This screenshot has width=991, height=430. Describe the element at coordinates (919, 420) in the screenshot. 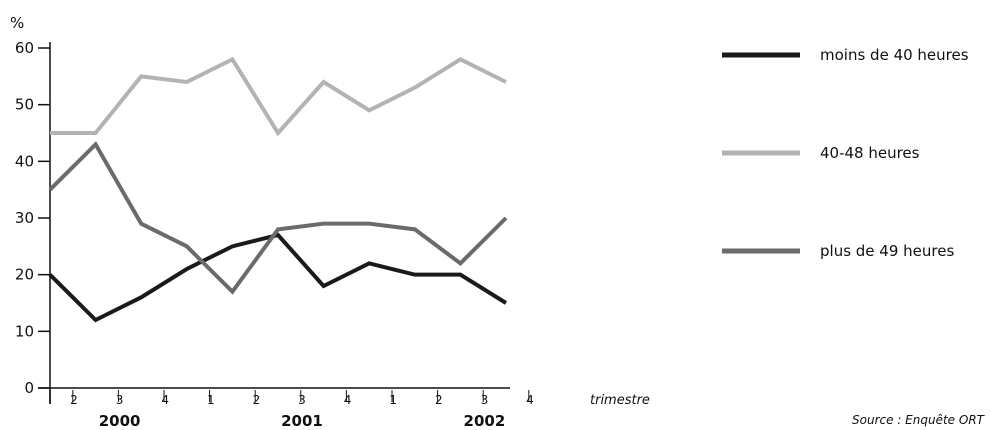

I see `source-note: Source : Enquête ORT` at that location.